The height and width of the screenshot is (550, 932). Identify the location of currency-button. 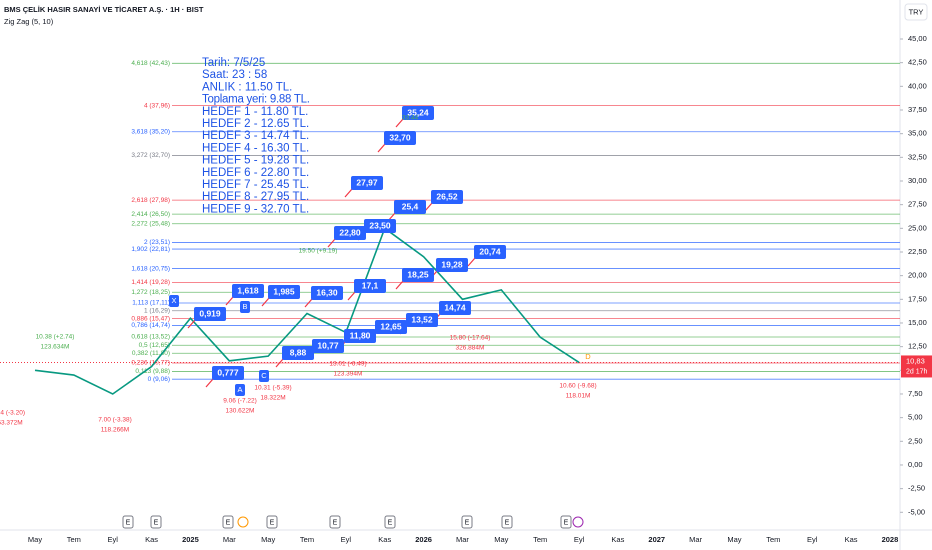
(916, 12).